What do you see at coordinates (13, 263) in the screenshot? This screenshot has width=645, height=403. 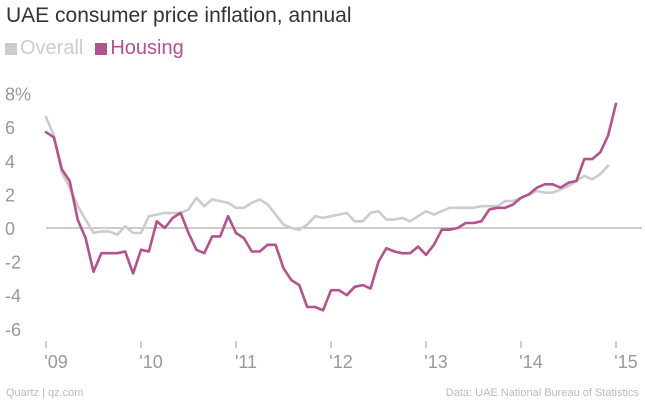 I see `y-tick-label: -2` at bounding box center [13, 263].